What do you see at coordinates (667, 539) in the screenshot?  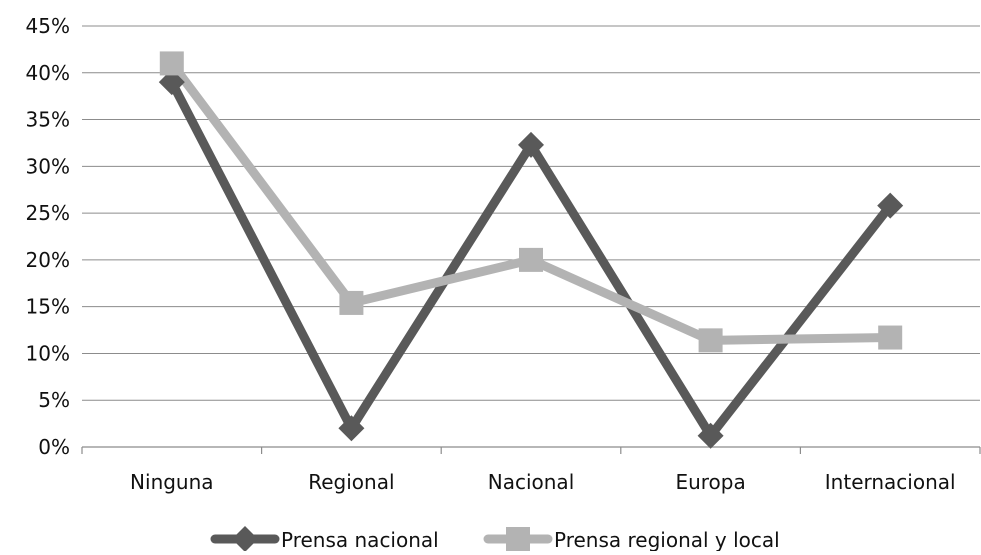 I see `legend-label-1: Prensa regional y local` at bounding box center [667, 539].